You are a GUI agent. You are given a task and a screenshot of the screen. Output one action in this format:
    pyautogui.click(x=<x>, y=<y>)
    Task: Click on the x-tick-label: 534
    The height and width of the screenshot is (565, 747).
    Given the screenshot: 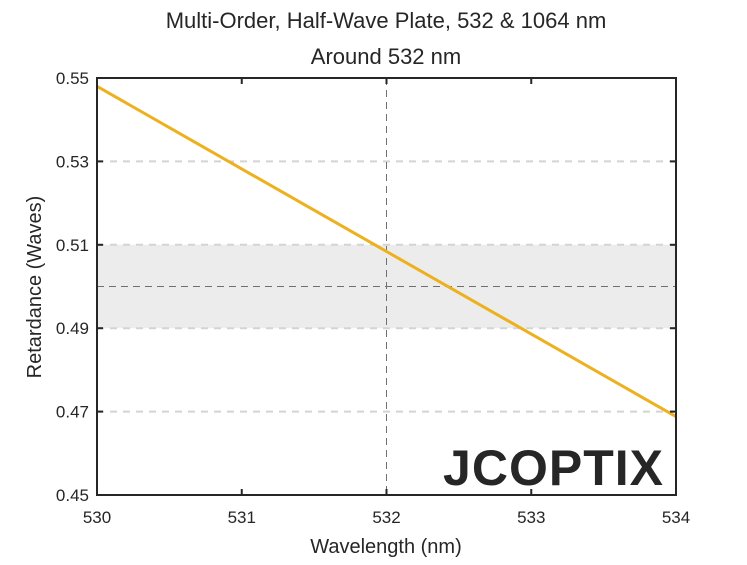 What is the action you would take?
    pyautogui.click(x=676, y=517)
    